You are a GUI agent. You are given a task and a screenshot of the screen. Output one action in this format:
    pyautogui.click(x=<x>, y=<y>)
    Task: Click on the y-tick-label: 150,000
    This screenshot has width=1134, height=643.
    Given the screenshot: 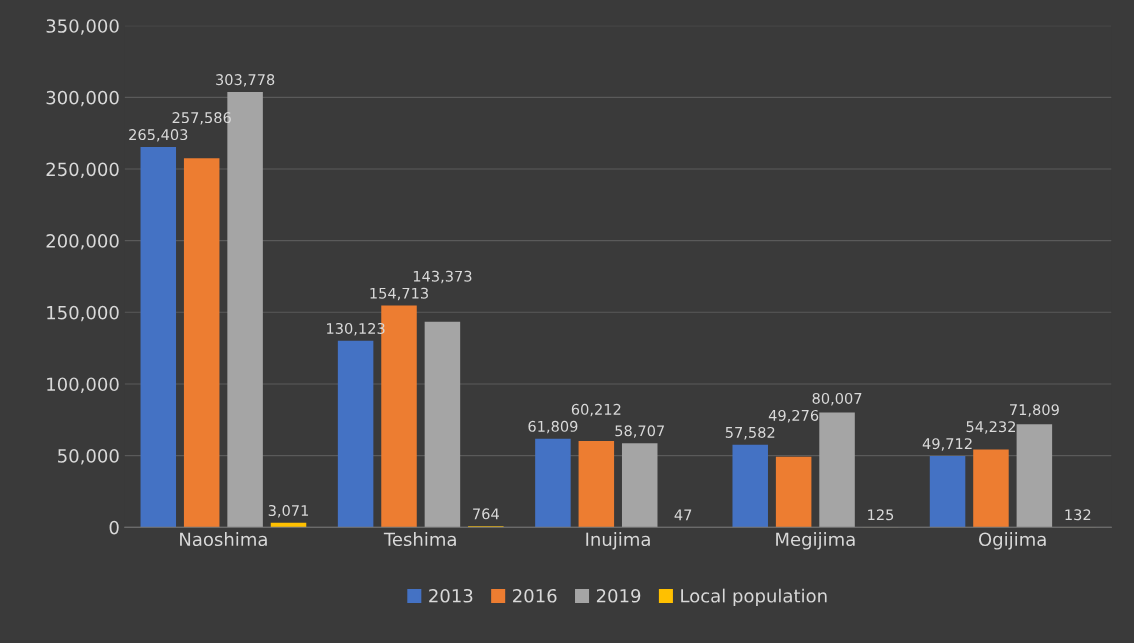 What is the action you would take?
    pyautogui.click(x=83, y=313)
    